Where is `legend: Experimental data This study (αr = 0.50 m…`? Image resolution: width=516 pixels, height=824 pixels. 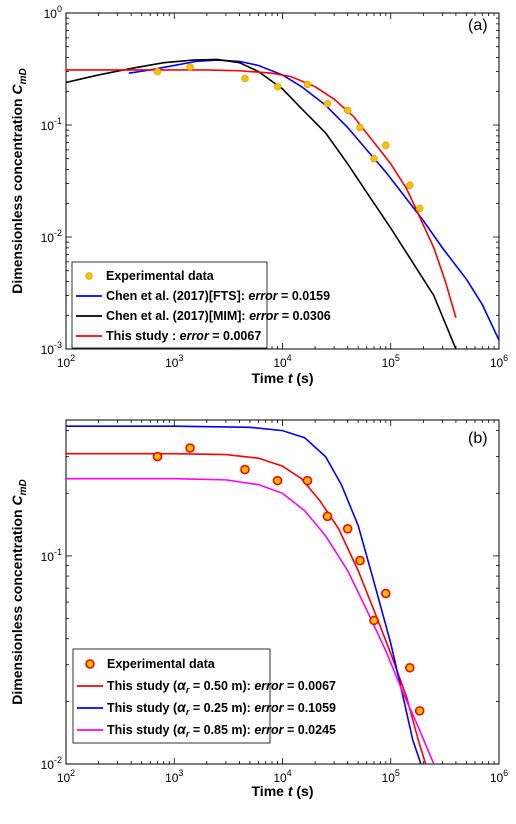 legend: Experimental data This study (αr = 0.50 m… is located at coordinates (204, 696).